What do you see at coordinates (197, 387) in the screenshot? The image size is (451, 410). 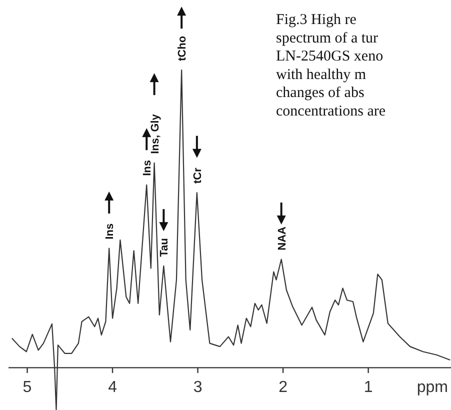 I see `x-tick-label: 3` at bounding box center [197, 387].